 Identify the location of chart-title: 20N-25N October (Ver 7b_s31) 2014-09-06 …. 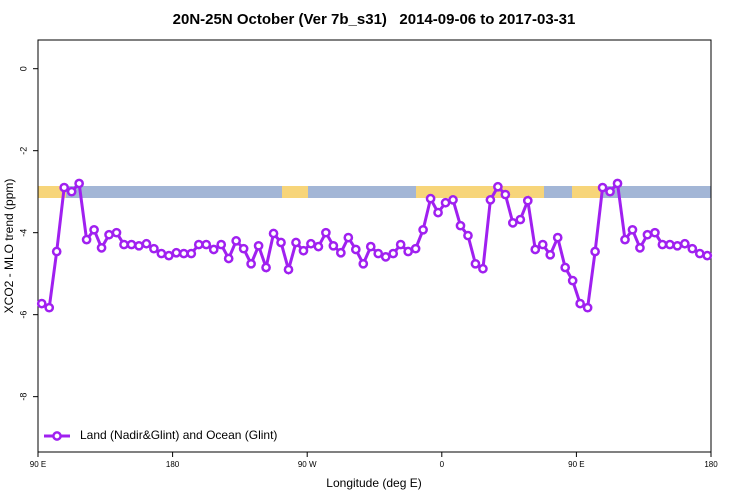
(374, 19).